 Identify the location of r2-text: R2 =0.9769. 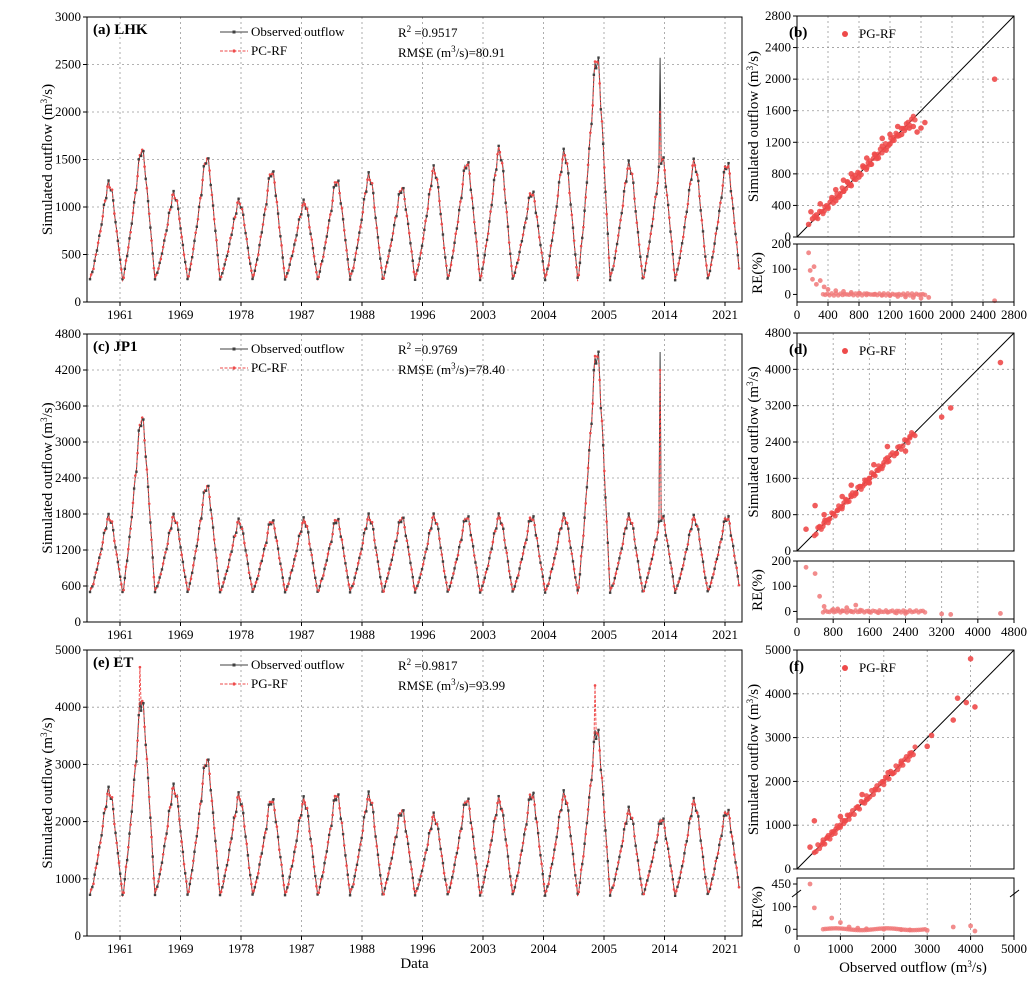
(428, 349).